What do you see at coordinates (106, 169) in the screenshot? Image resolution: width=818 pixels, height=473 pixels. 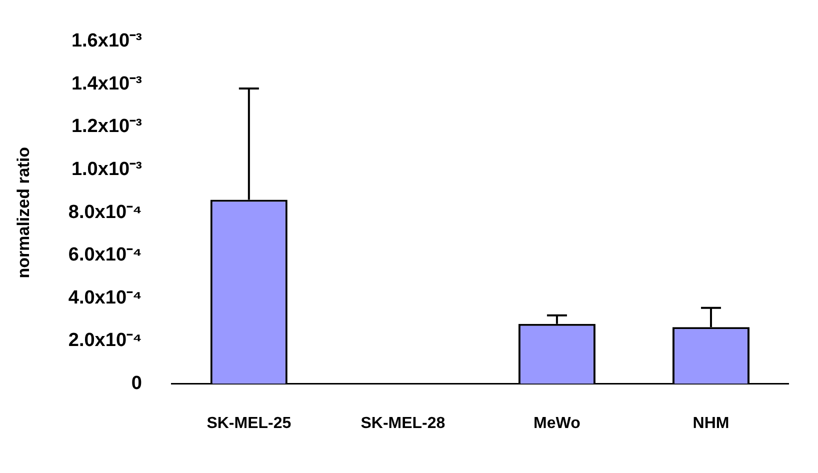 I see `y-tick-label: 1.0x10⁻³` at bounding box center [106, 169].